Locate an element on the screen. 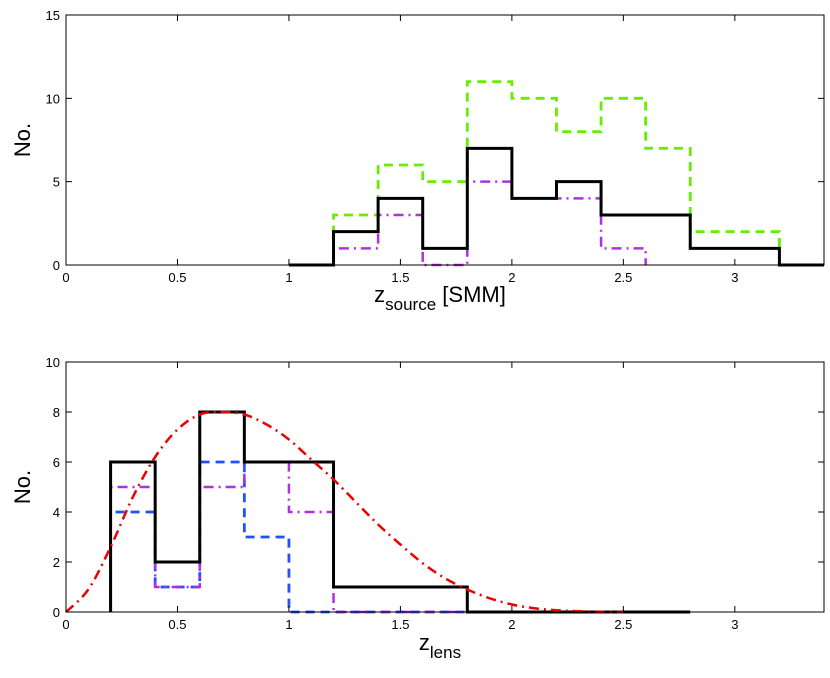  x-axis-label: zsource [SMM] is located at coordinates (440, 298).